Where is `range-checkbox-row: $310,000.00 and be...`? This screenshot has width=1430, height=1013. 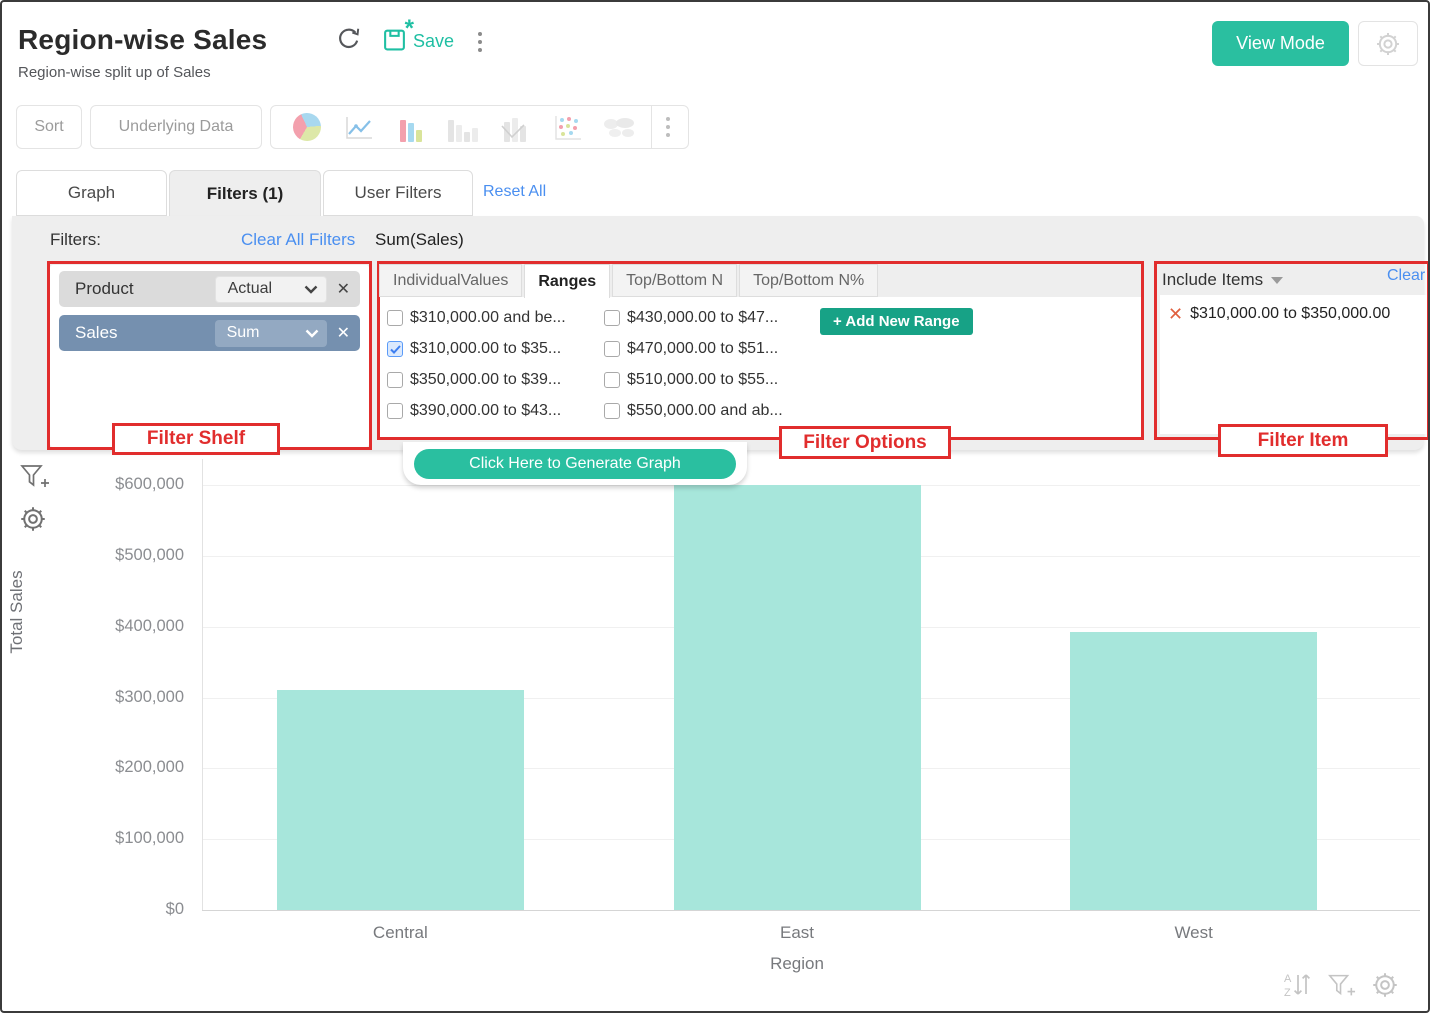 range-checkbox-row: $310,000.00 and be... is located at coordinates (476, 318).